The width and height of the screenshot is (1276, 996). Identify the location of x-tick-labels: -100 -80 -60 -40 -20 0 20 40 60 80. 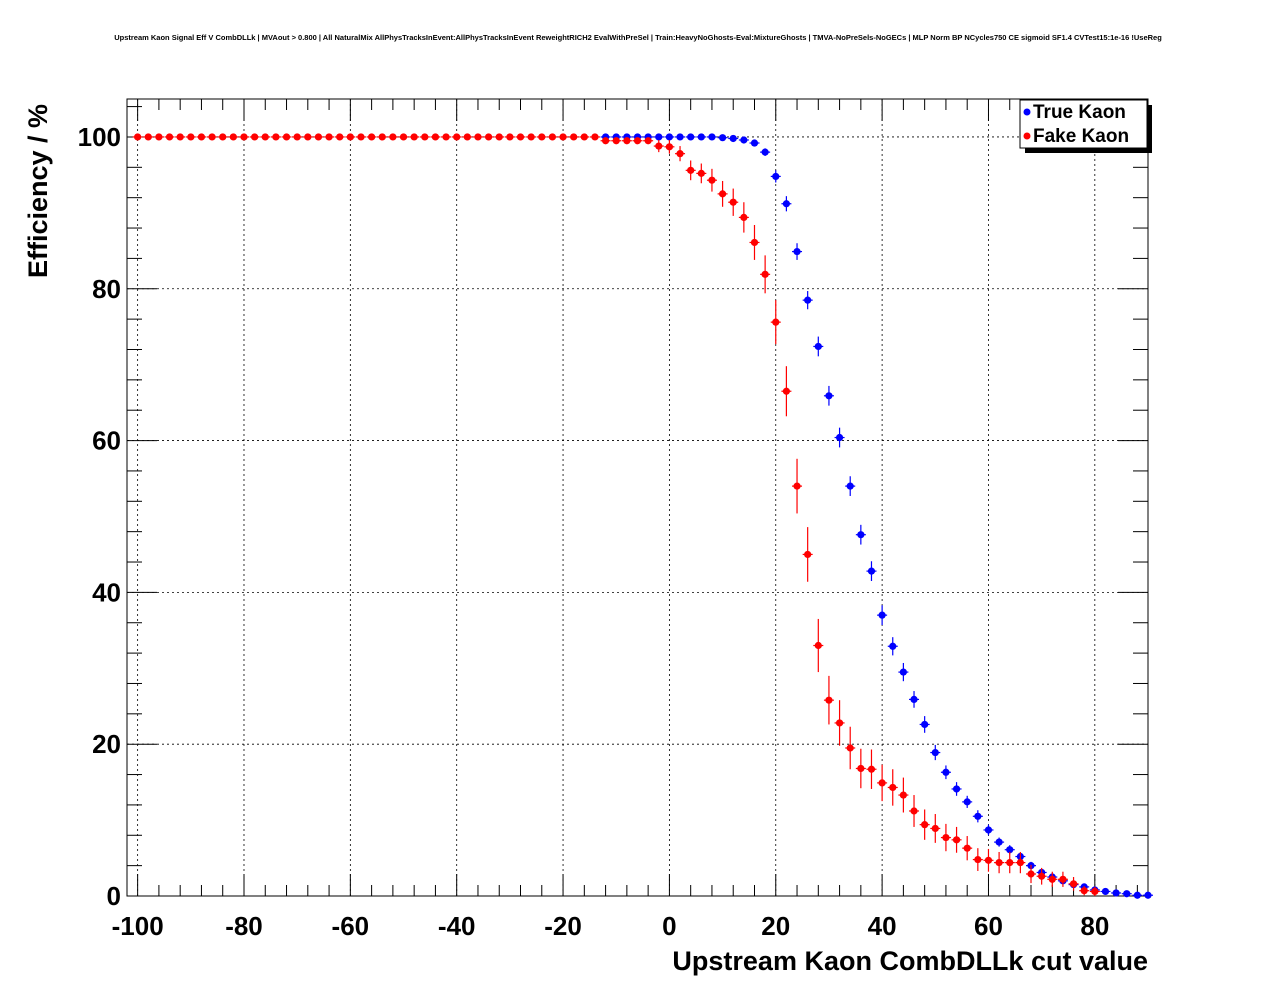
(611, 926).